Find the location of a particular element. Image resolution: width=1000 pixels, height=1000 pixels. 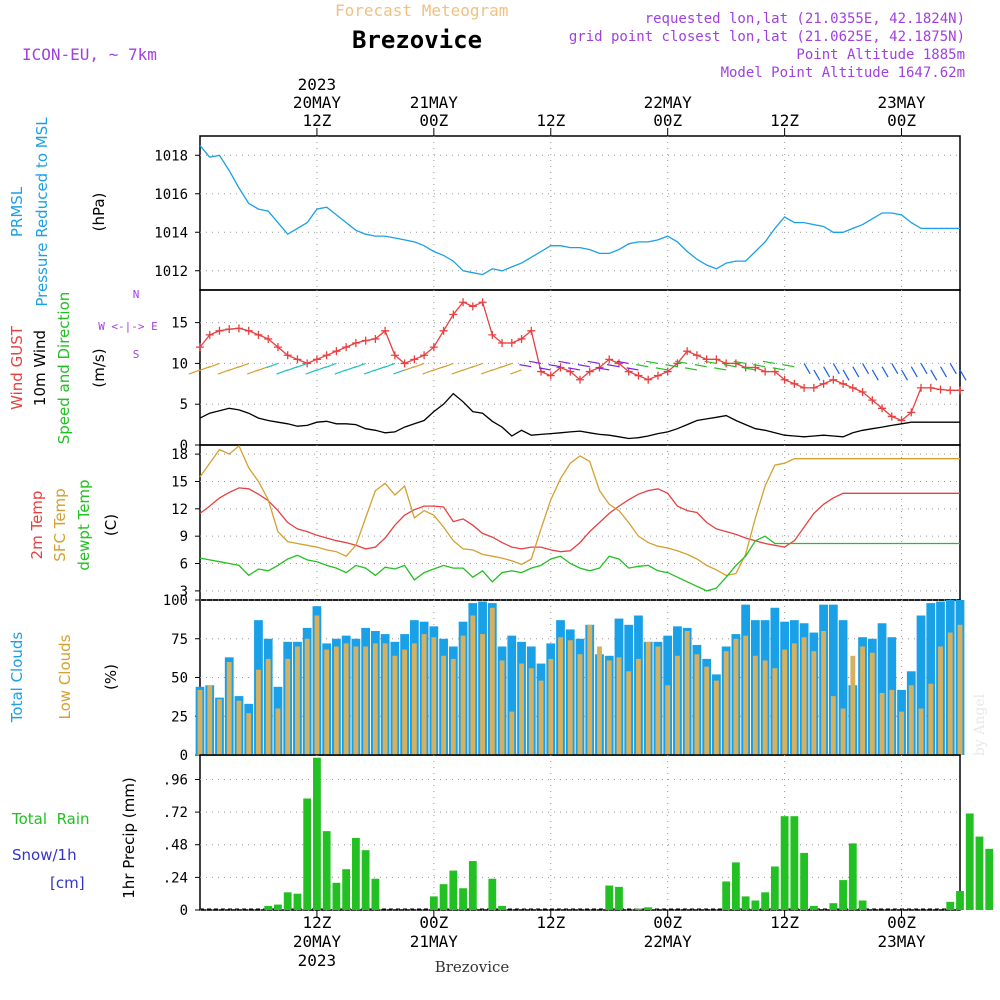

wind-panel: 0 5 10 15 is located at coordinates (569, 371).